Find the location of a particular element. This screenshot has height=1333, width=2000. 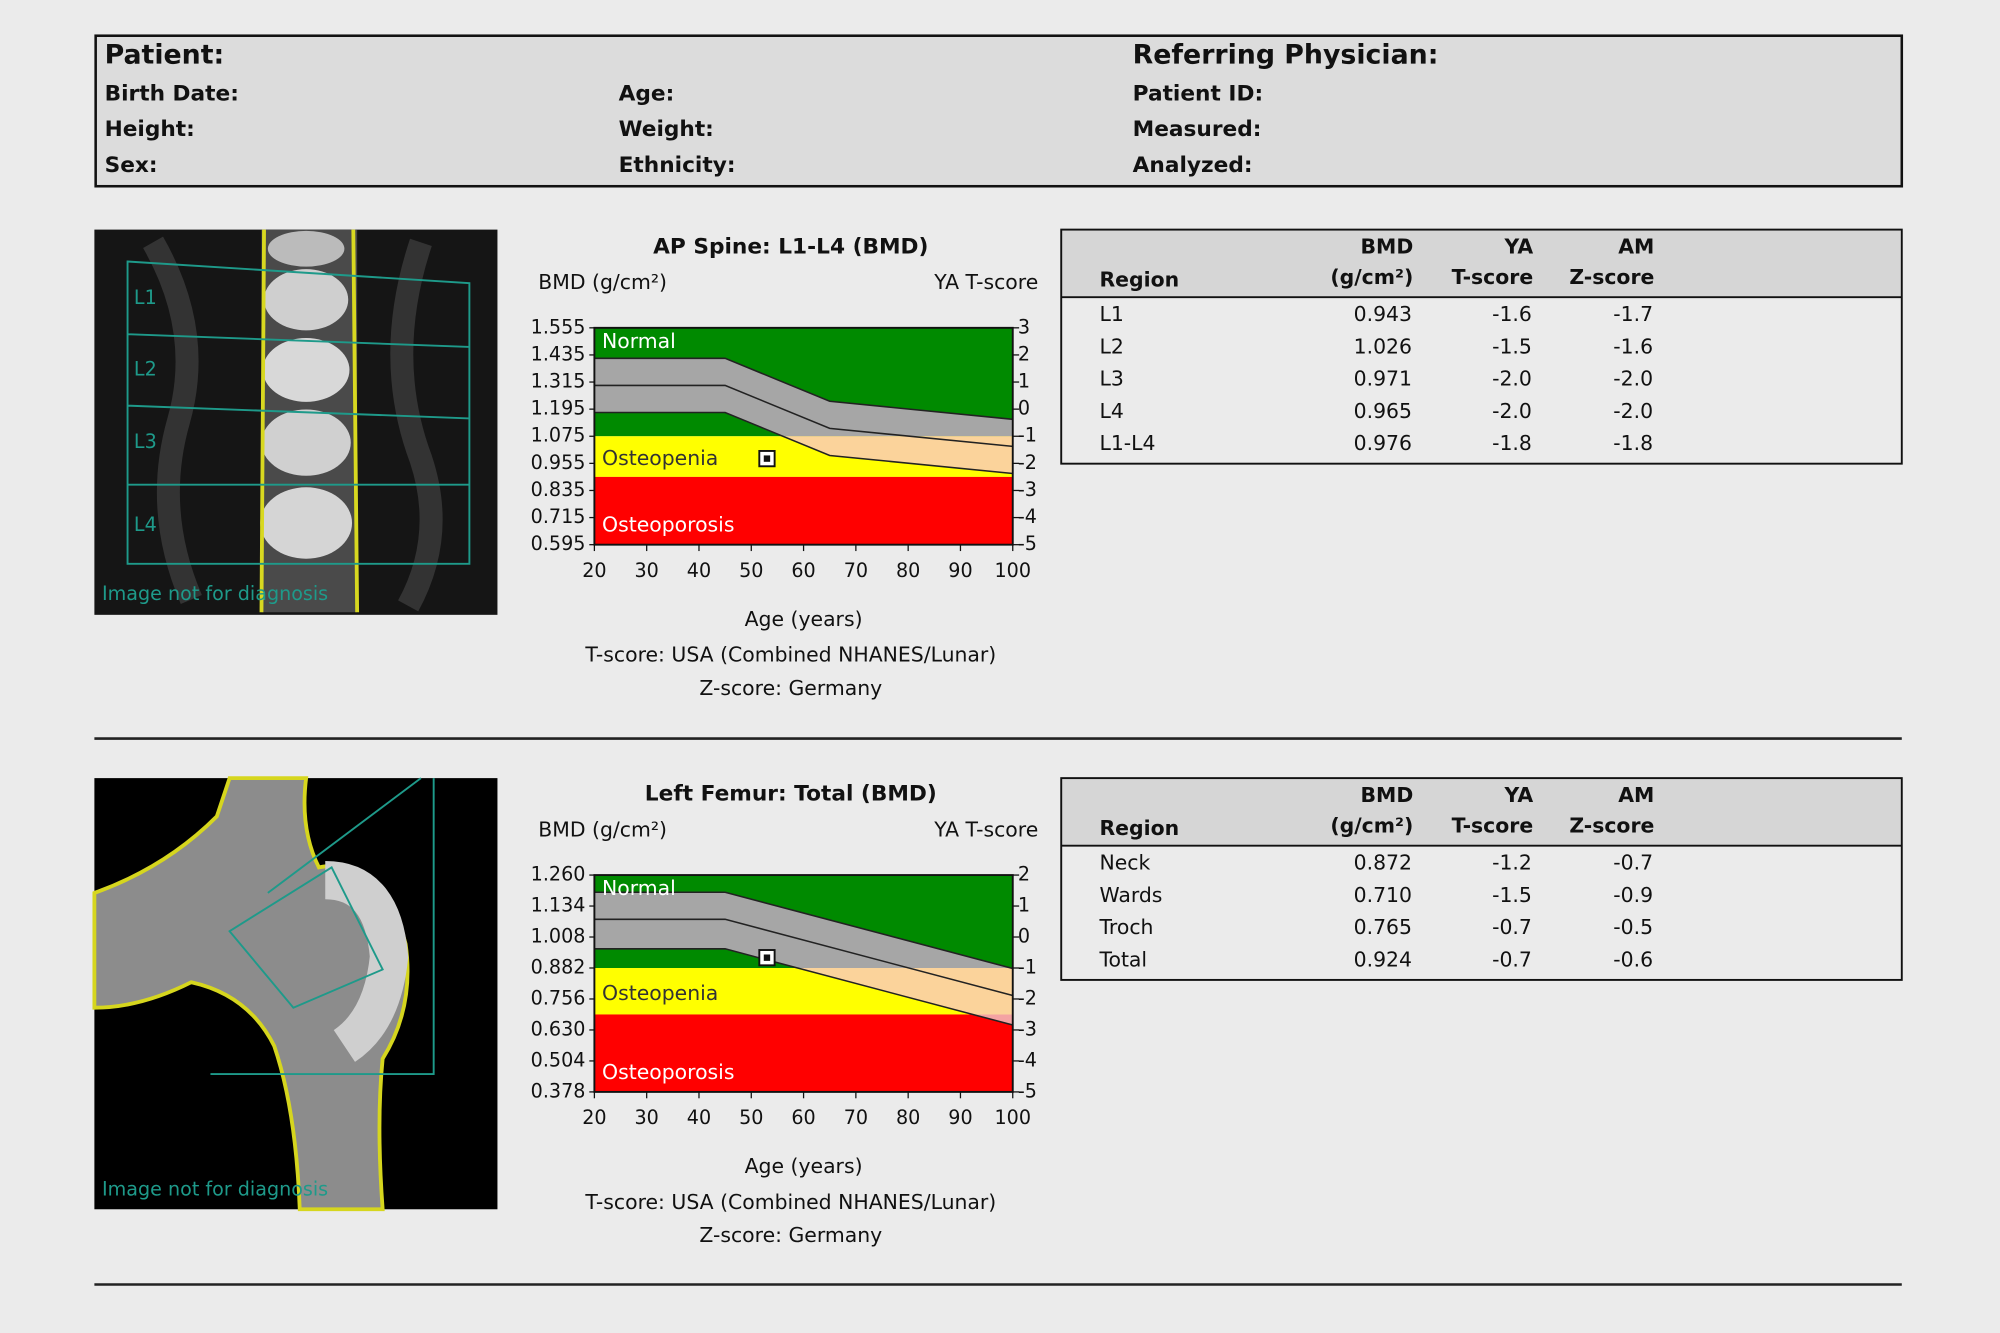

table-cell: -0.7 is located at coordinates (1633, 863).